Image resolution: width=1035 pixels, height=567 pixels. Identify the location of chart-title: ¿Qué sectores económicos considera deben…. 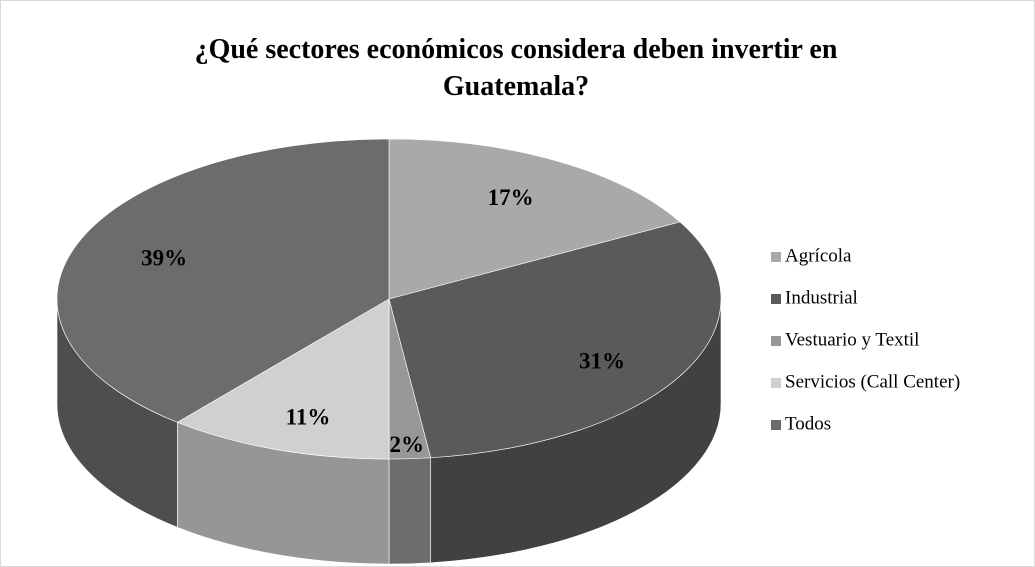
(516, 68).